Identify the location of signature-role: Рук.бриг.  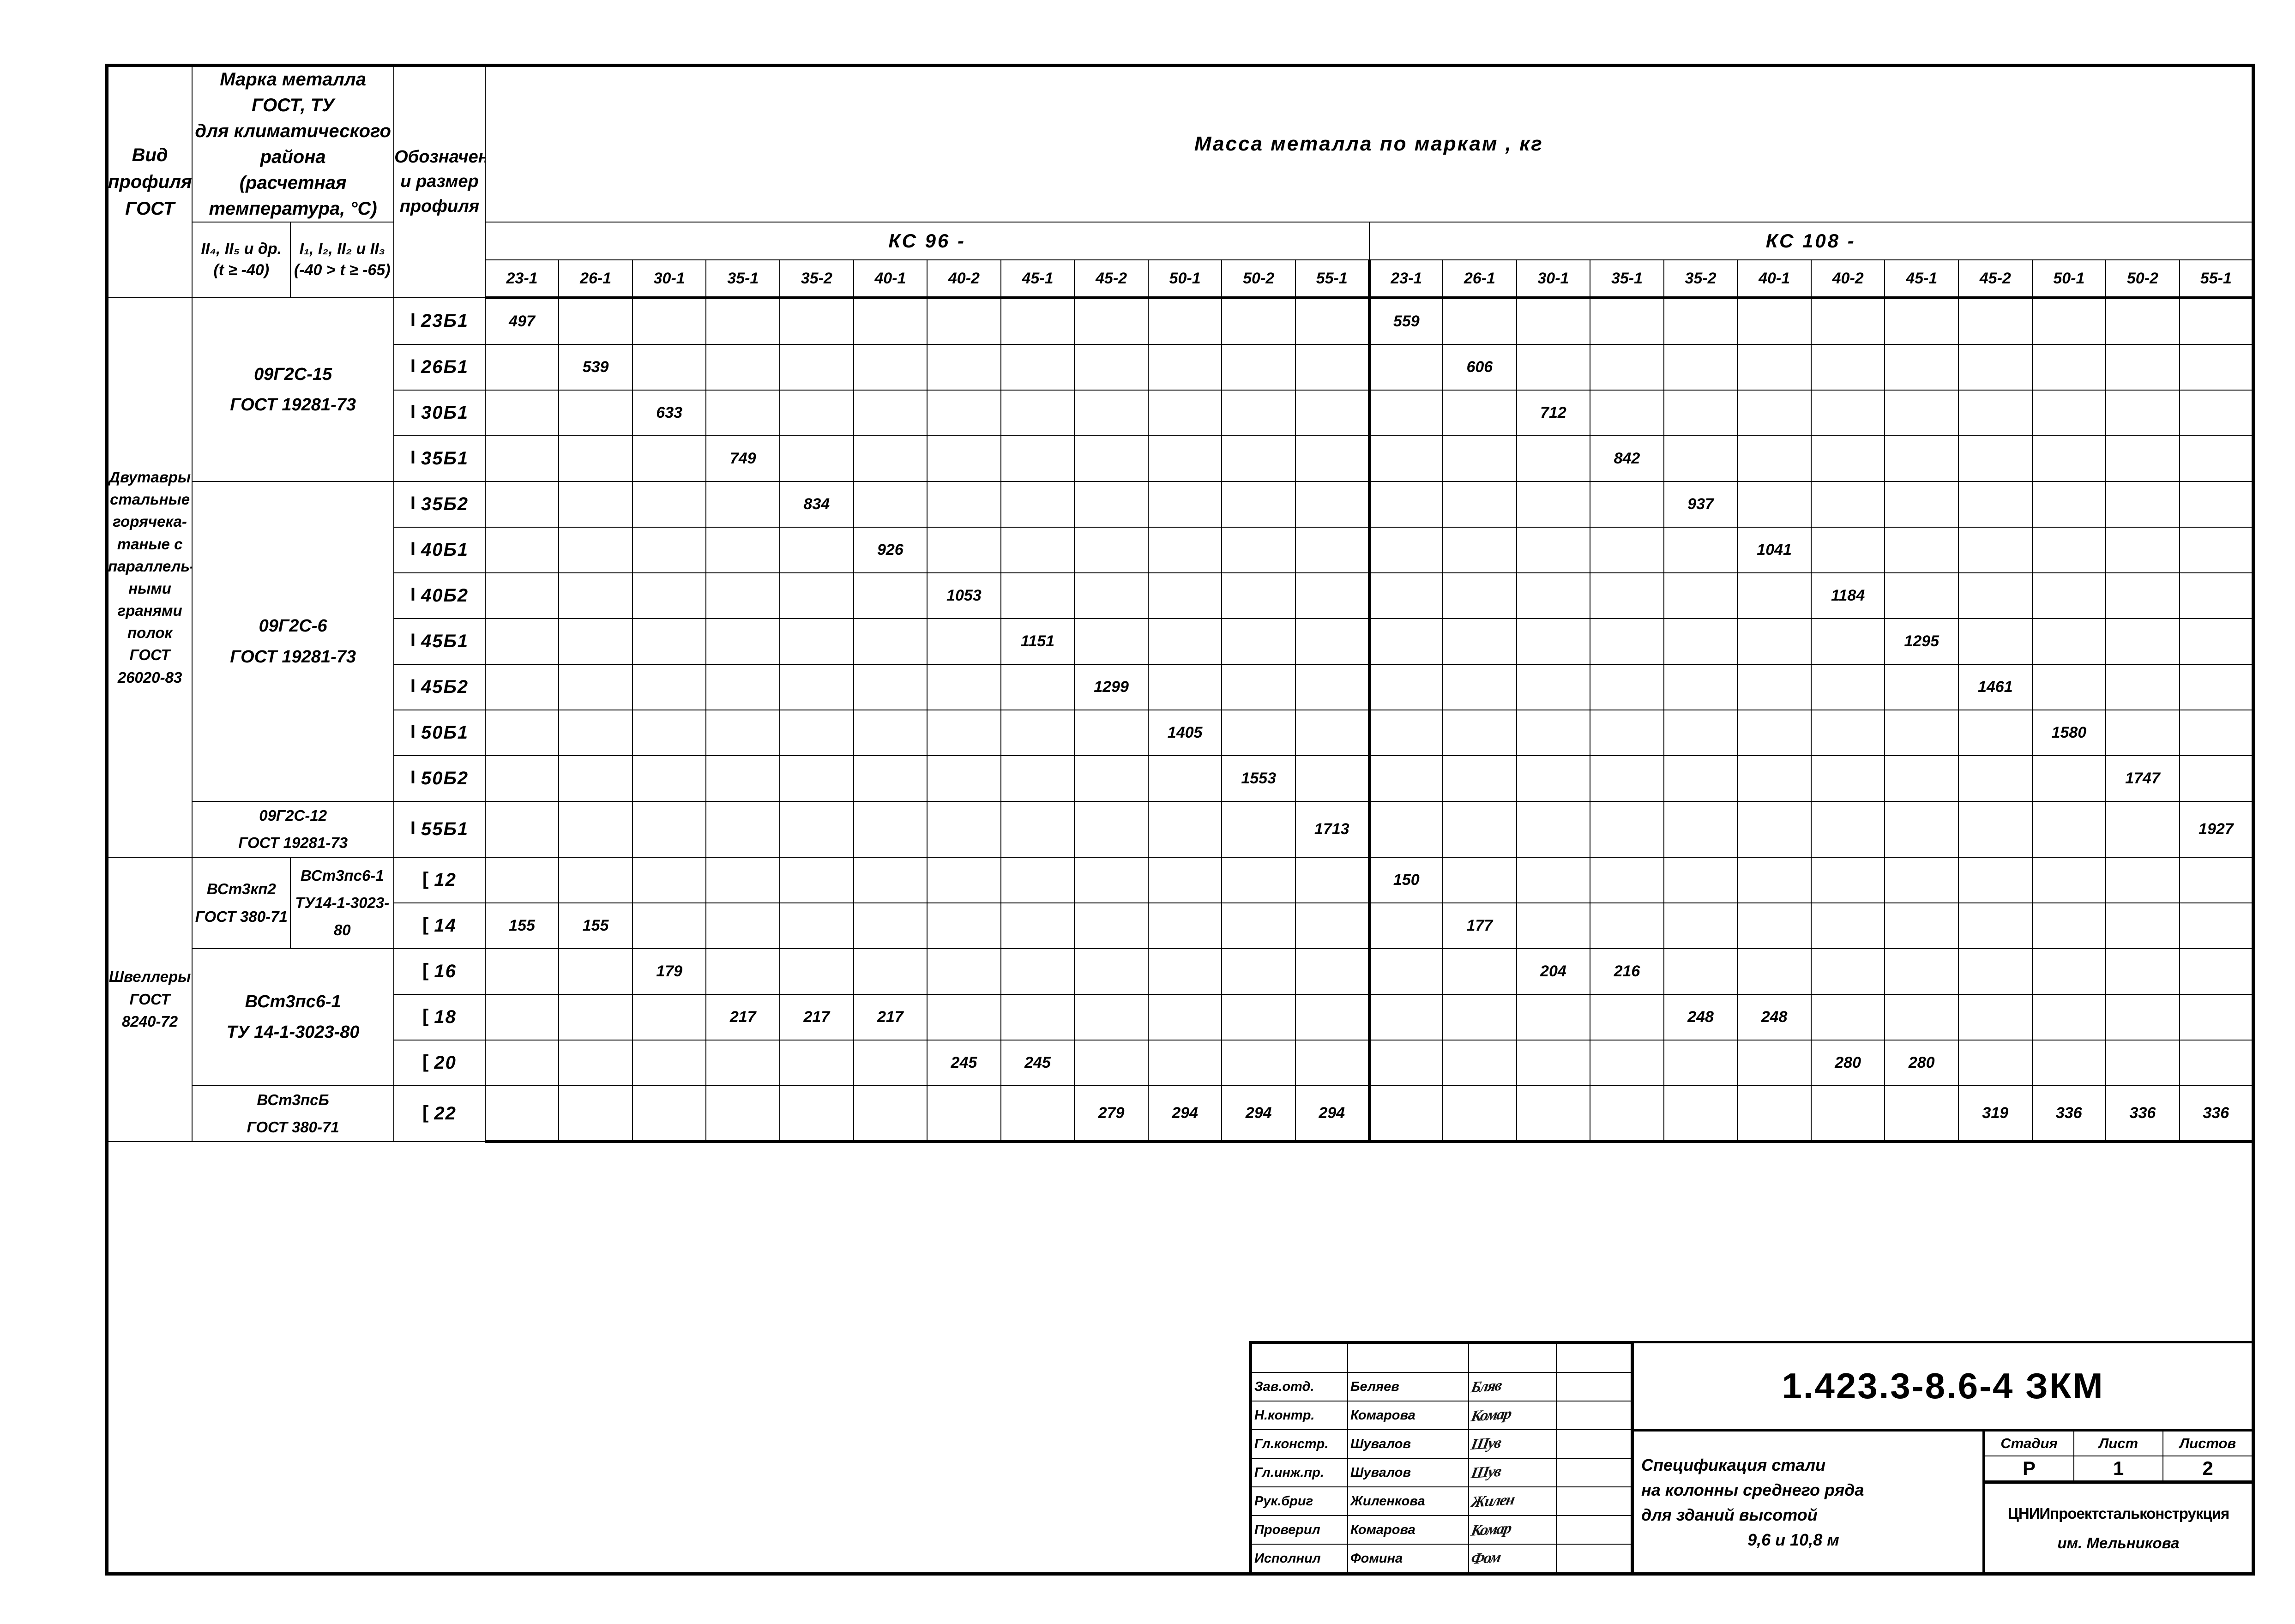
(1299, 1501).